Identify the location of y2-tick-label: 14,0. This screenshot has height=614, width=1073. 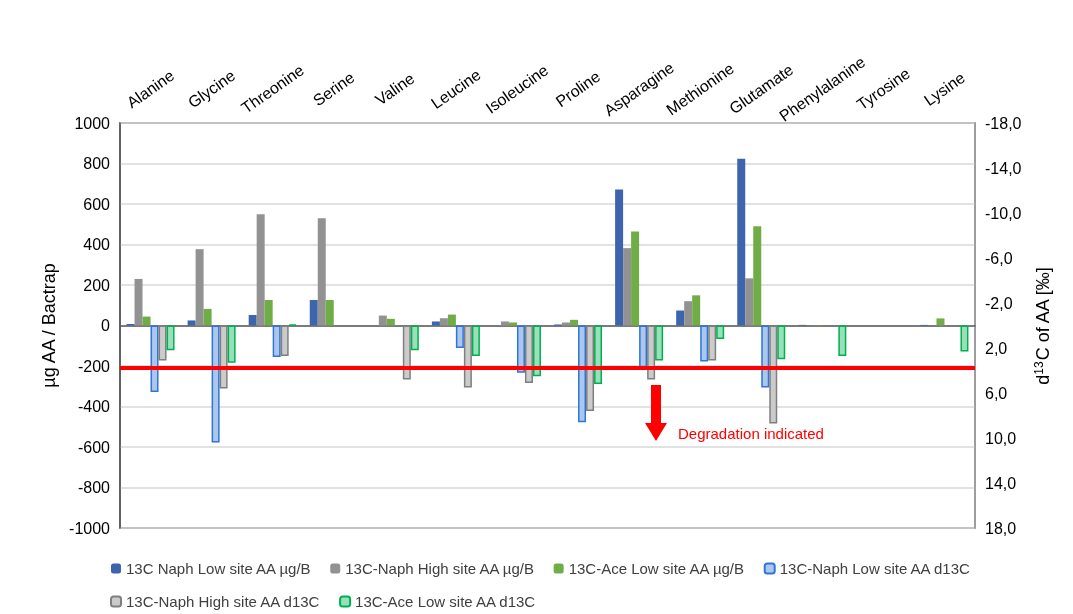
(1001, 483).